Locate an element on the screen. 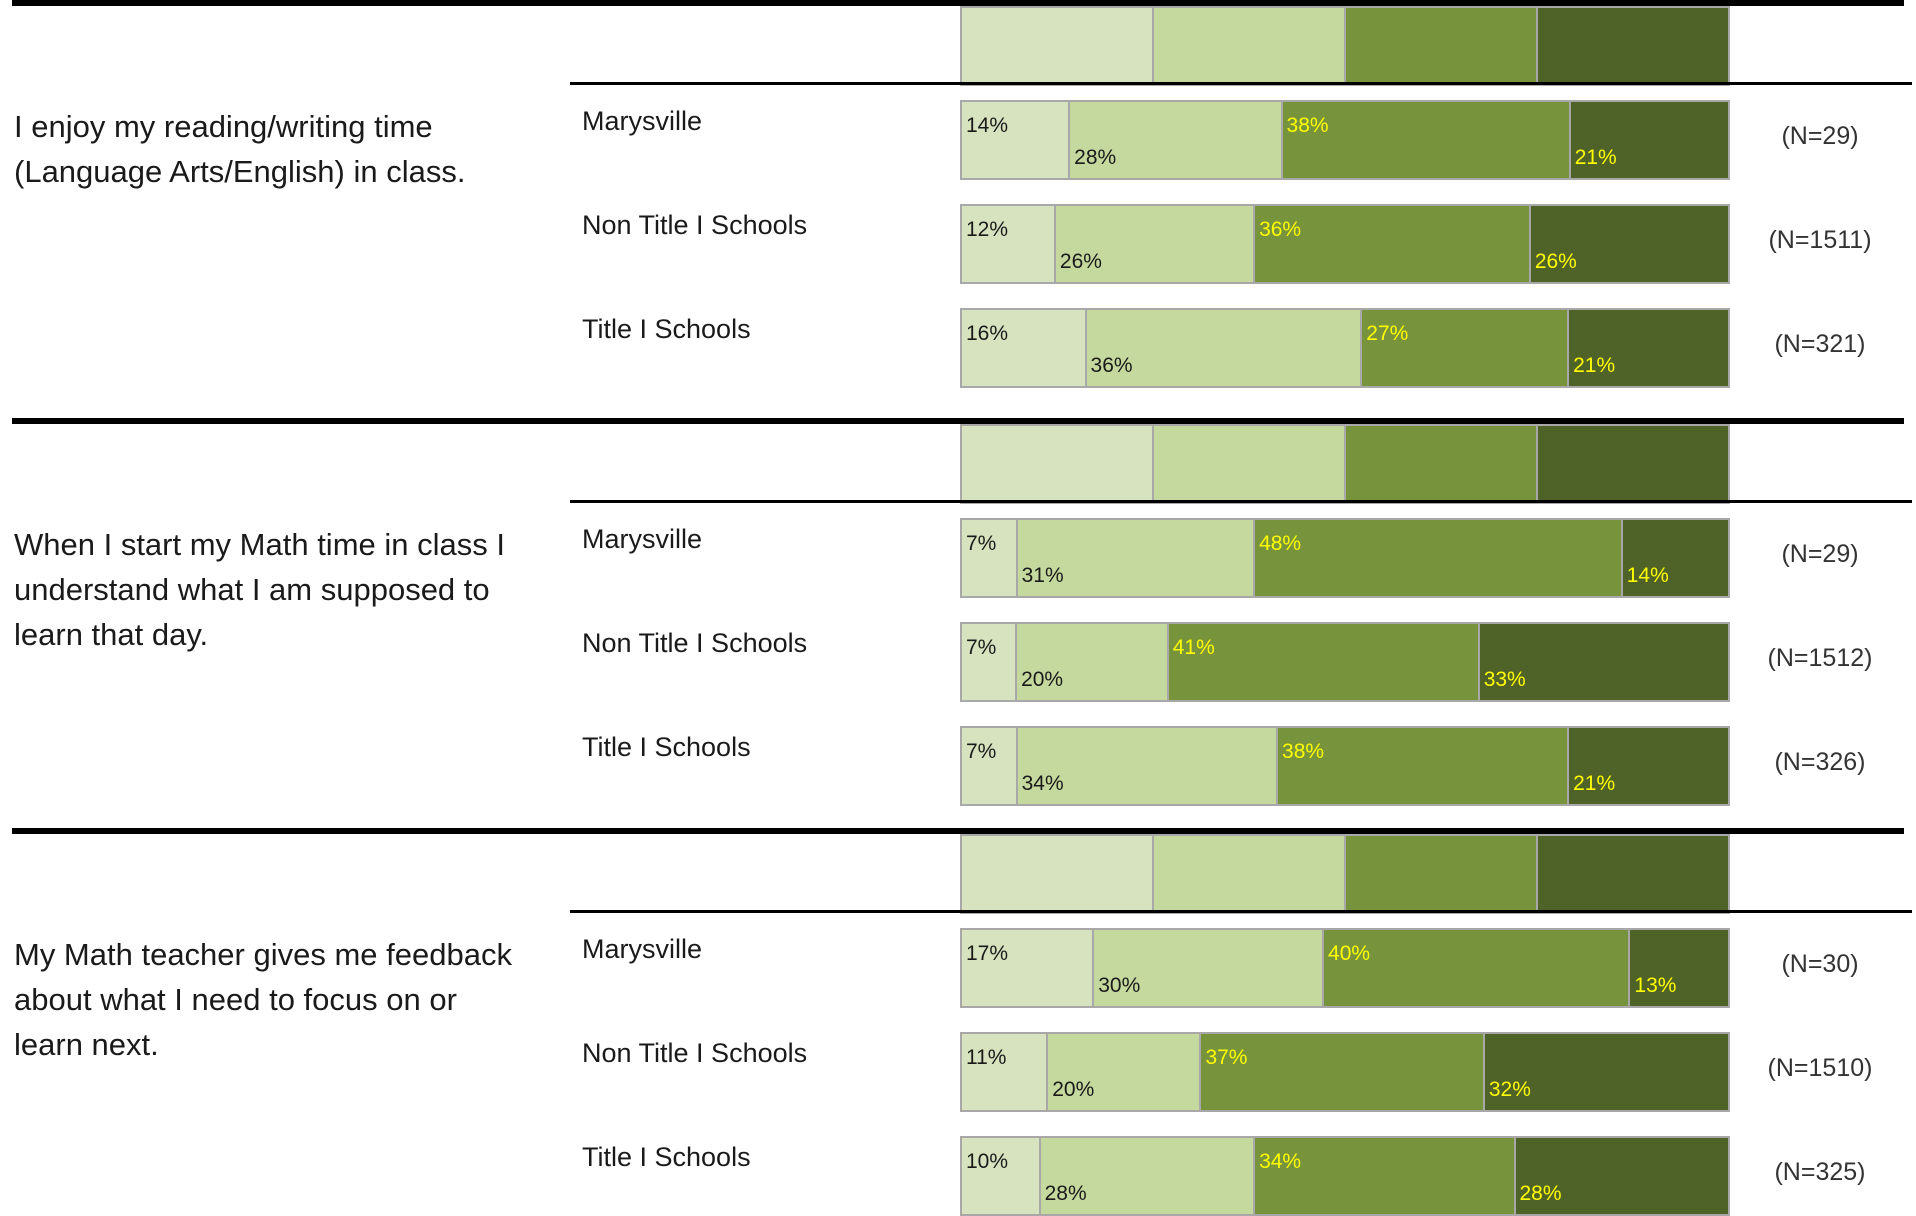 This screenshot has width=1916, height=1216. bar-segment: 12% is located at coordinates (1008, 244).